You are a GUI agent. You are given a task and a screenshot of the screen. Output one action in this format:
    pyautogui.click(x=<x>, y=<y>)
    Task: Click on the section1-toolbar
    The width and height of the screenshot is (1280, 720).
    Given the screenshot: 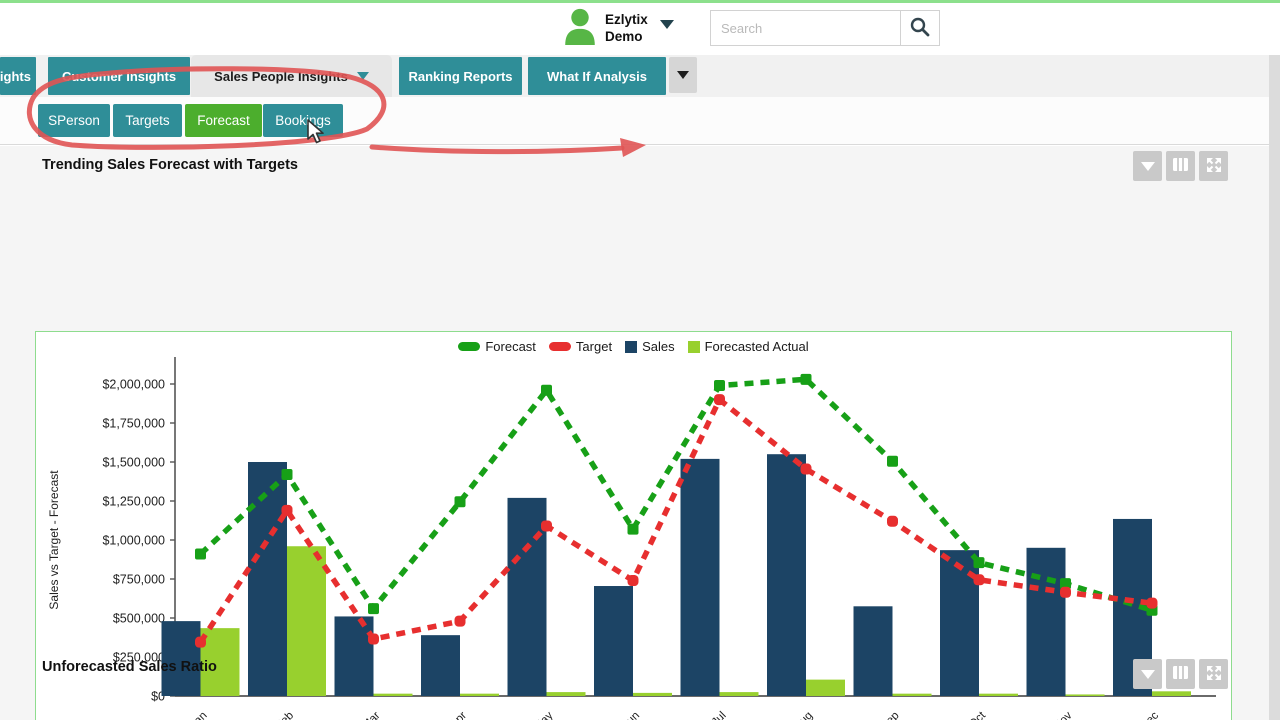 What is the action you would take?
    pyautogui.click(x=1178, y=166)
    